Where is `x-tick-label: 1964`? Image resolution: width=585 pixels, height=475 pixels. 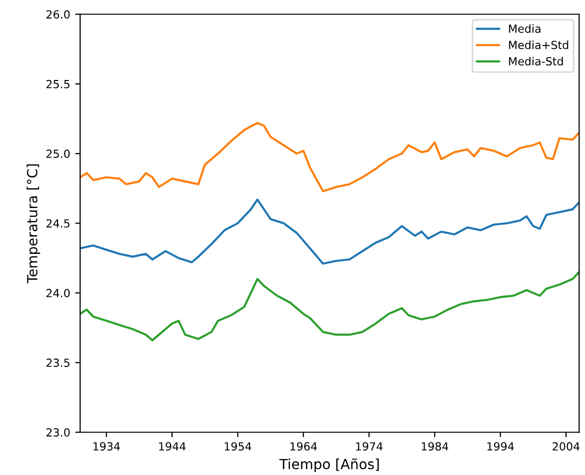
x-tick-label: 1964 is located at coordinates (303, 446).